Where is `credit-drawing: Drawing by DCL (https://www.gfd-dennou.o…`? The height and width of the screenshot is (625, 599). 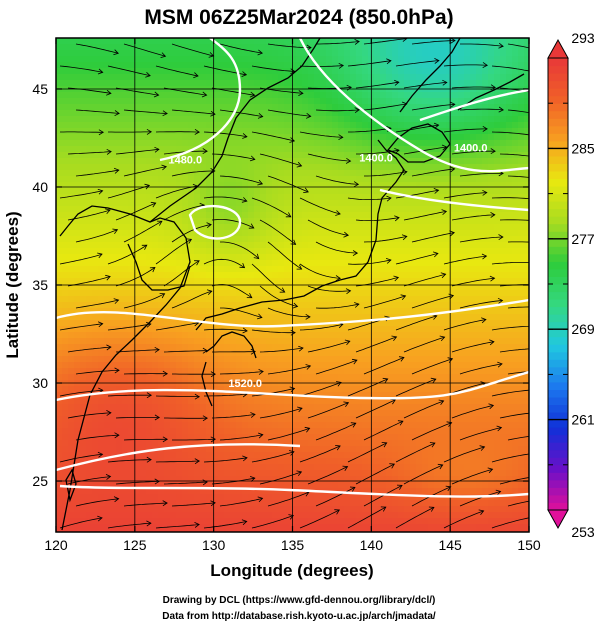 credit-drawing: Drawing by DCL (https://www.gfd-dennou.o… is located at coordinates (299, 600).